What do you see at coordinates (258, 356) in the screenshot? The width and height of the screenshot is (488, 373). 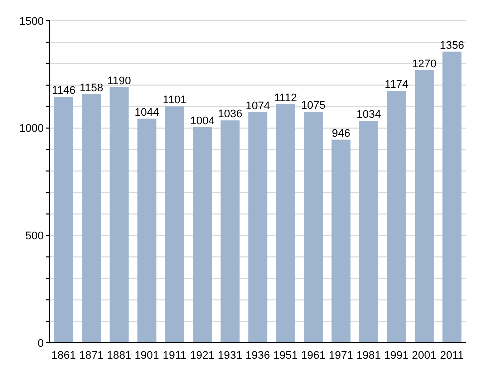 I see `x-tick-label: 1936` at bounding box center [258, 356].